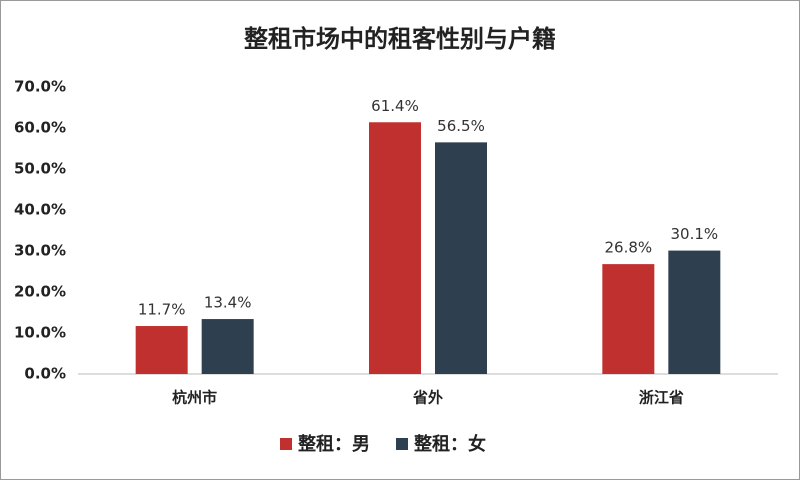  I want to click on legend-label: 整租：女, so click(449, 444).